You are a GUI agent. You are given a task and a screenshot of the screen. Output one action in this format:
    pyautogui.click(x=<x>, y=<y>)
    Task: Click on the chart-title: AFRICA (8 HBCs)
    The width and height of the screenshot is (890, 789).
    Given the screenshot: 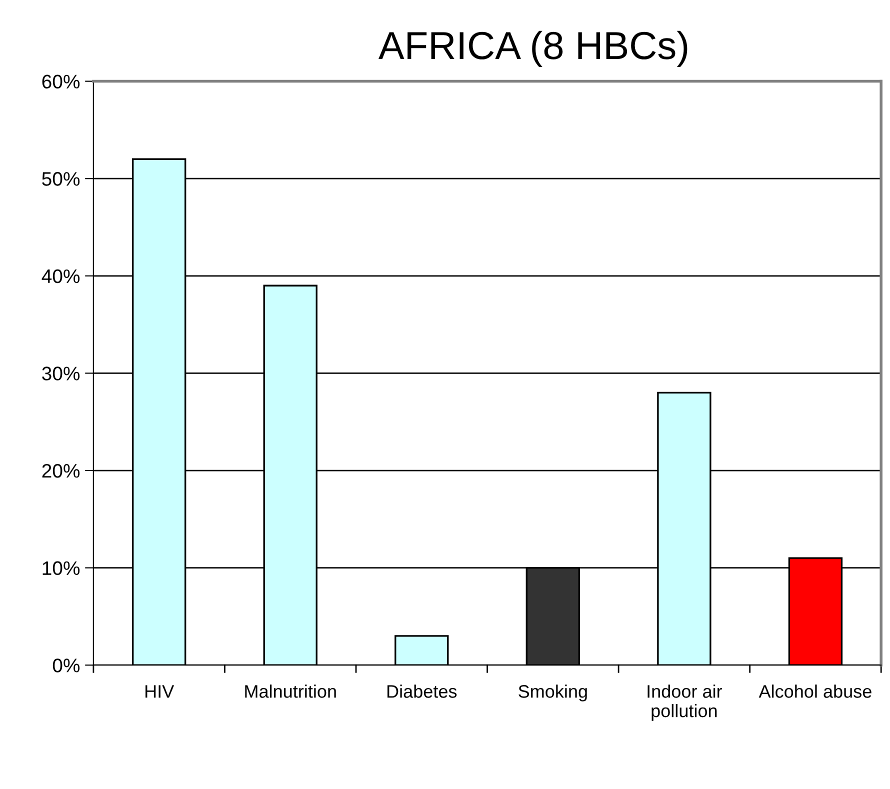 What is the action you would take?
    pyautogui.click(x=533, y=49)
    